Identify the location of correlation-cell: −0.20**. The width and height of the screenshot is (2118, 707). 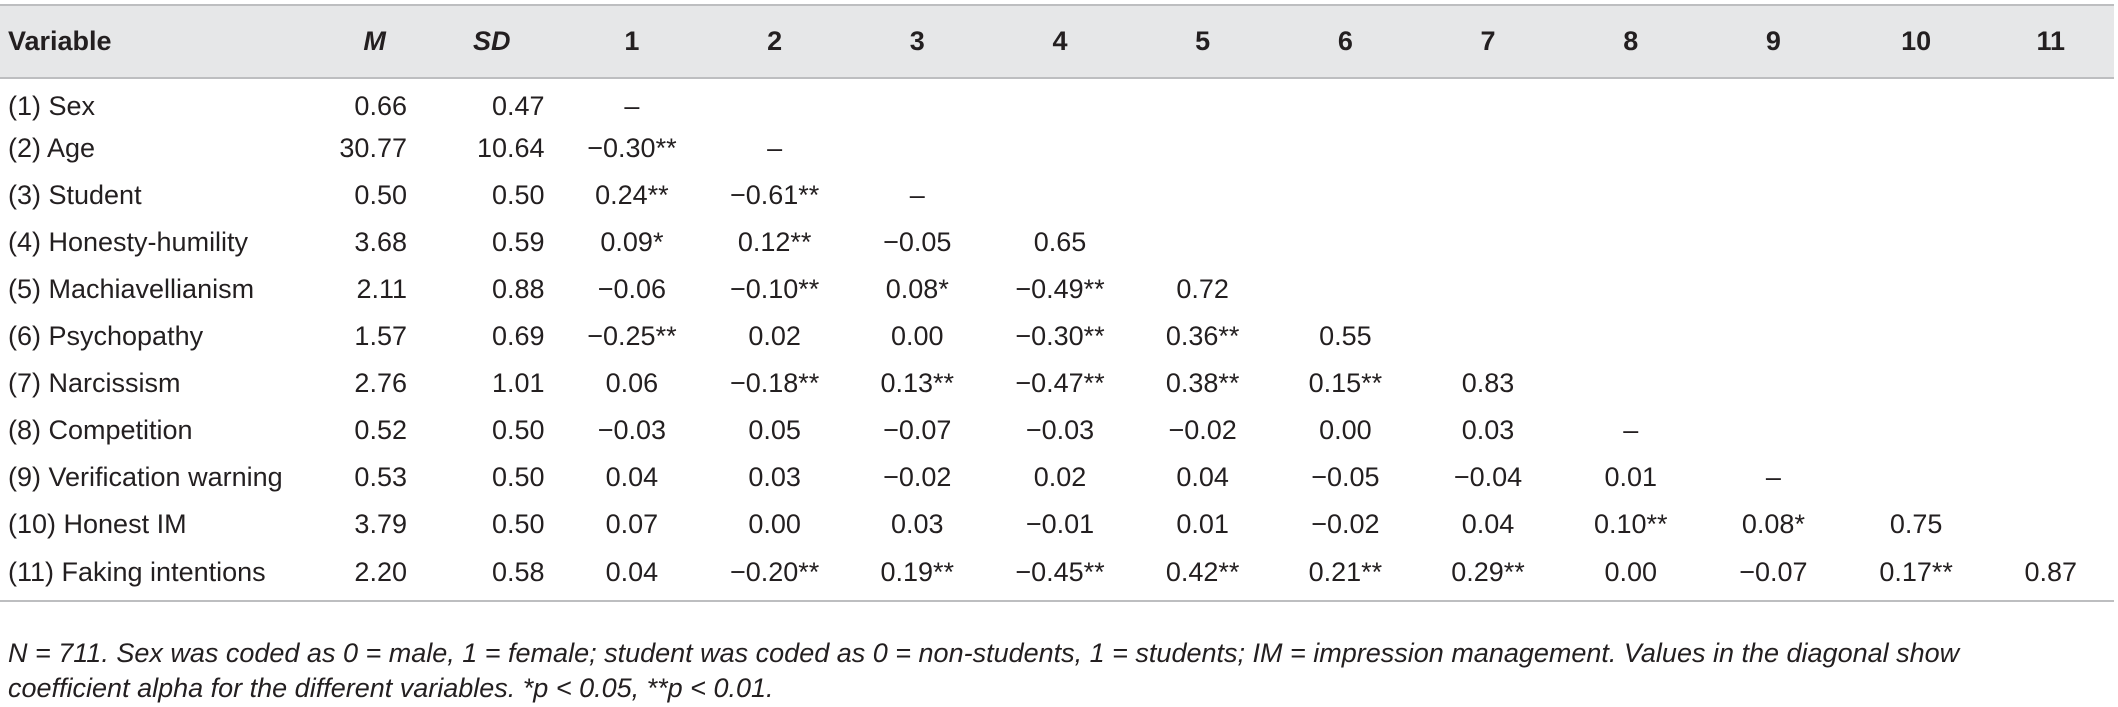
(774, 575).